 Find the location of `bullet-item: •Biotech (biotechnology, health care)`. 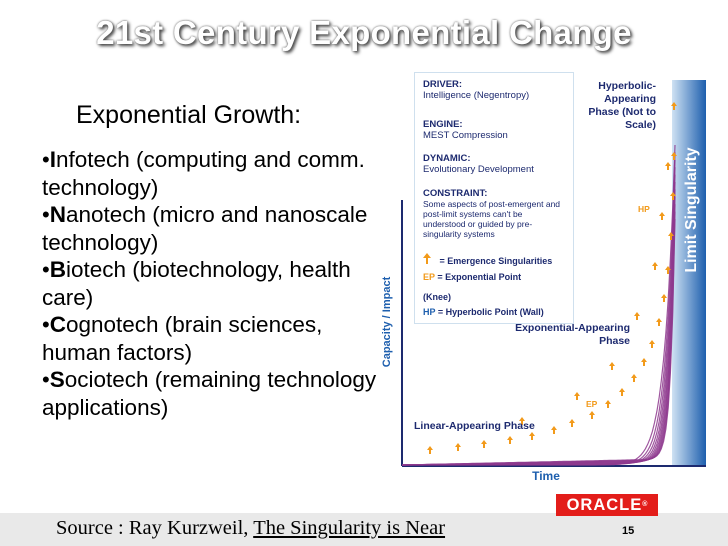

bullet-item: •Biotech (biotechnology, health care) is located at coordinates (212, 283).